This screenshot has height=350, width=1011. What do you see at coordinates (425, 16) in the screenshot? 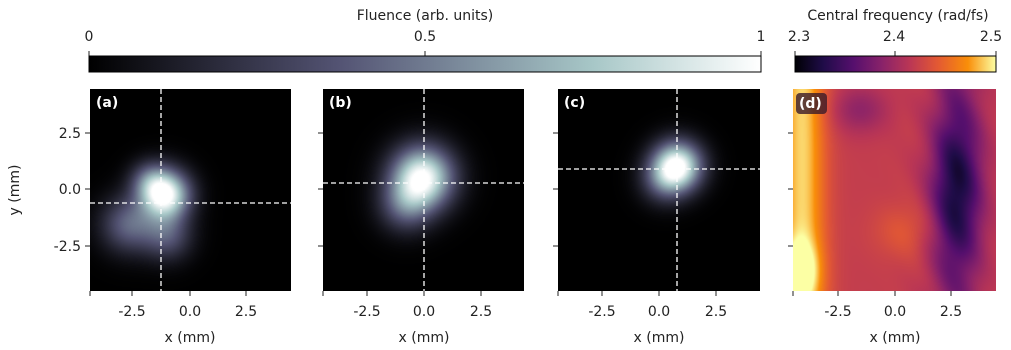
I see `fluence-colorbar-label: Fluence (arb. units)` at bounding box center [425, 16].